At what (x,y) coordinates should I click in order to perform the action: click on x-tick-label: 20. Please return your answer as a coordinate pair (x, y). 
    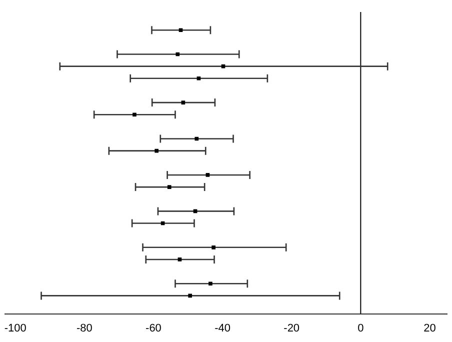
    Looking at the image, I should click on (430, 328).